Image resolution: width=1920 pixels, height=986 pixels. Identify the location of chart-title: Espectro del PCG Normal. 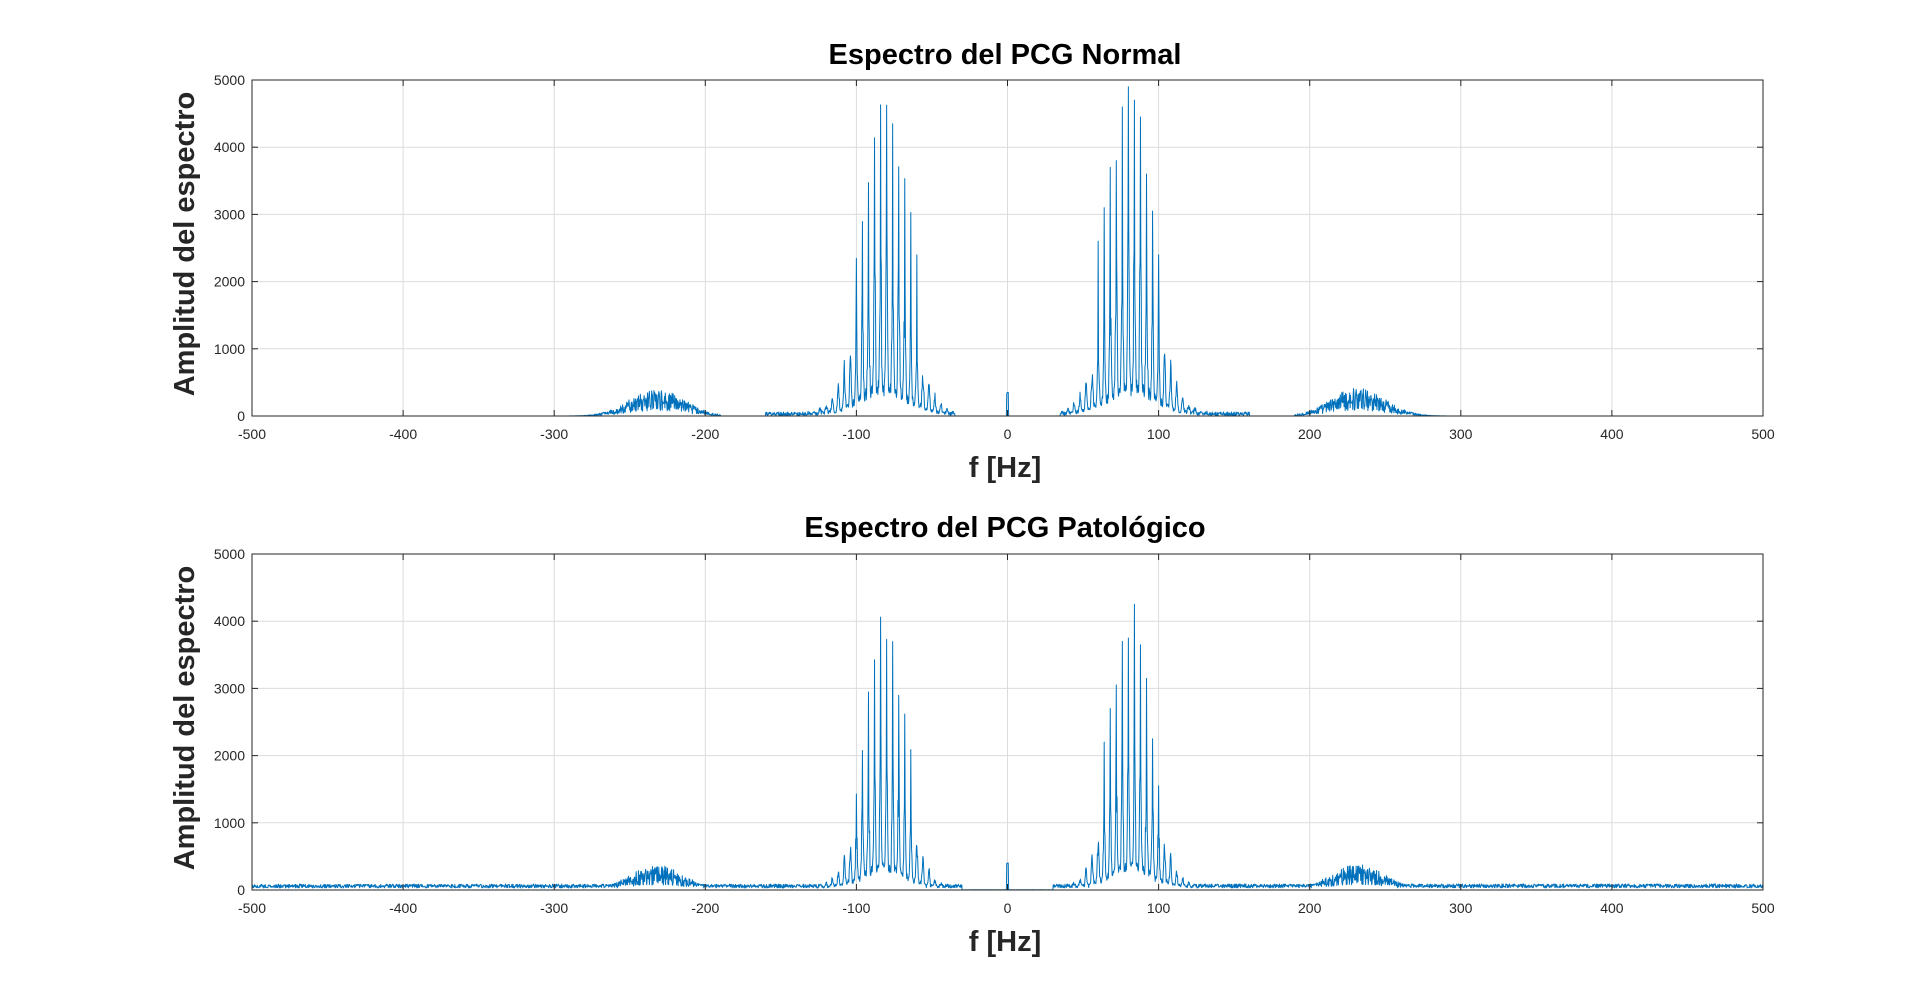
(1005, 55).